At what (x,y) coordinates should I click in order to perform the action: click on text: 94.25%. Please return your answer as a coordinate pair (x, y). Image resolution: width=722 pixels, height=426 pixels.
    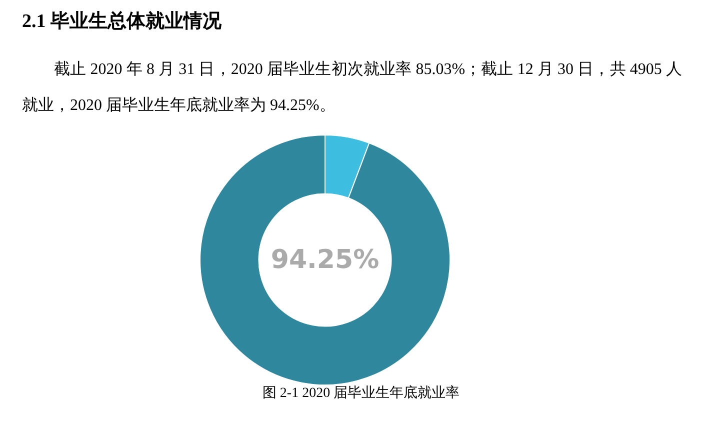
    Looking at the image, I should click on (325, 260).